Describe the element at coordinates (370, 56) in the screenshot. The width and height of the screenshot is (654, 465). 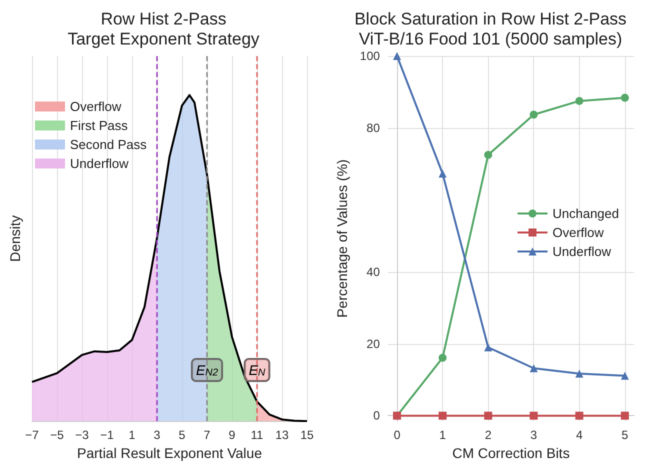
I see `y-tick-label: 100` at that location.